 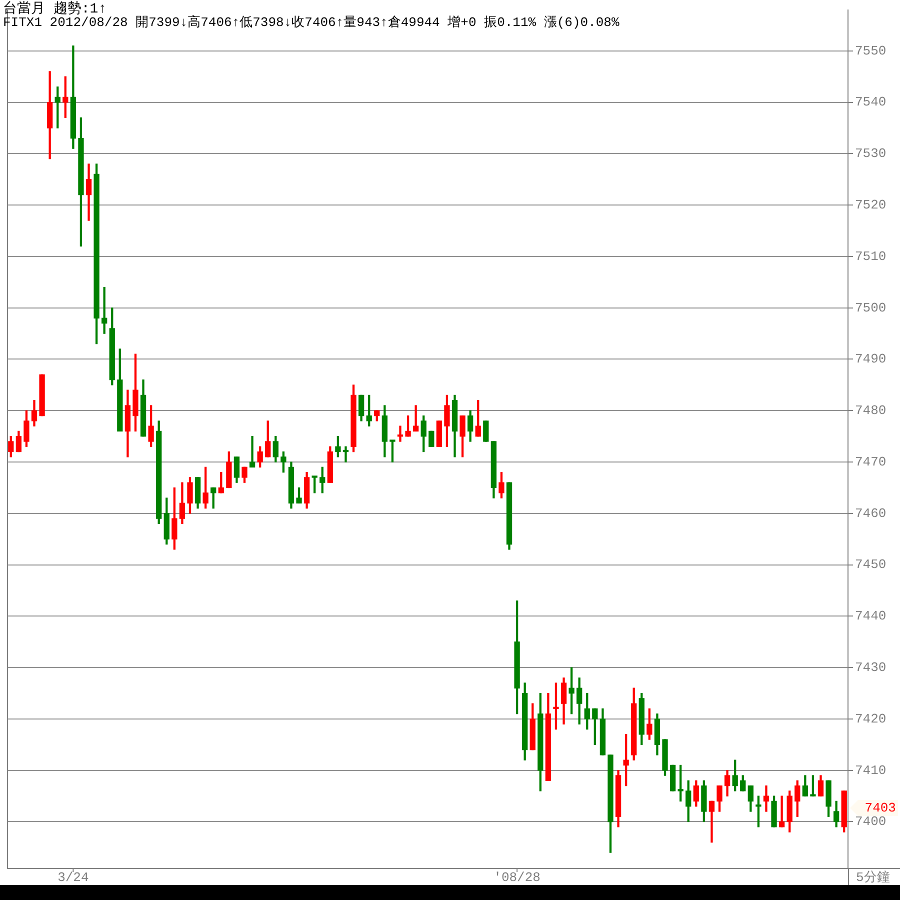 What do you see at coordinates (870, 154) in the screenshot?
I see `y-tick-label: 7530` at bounding box center [870, 154].